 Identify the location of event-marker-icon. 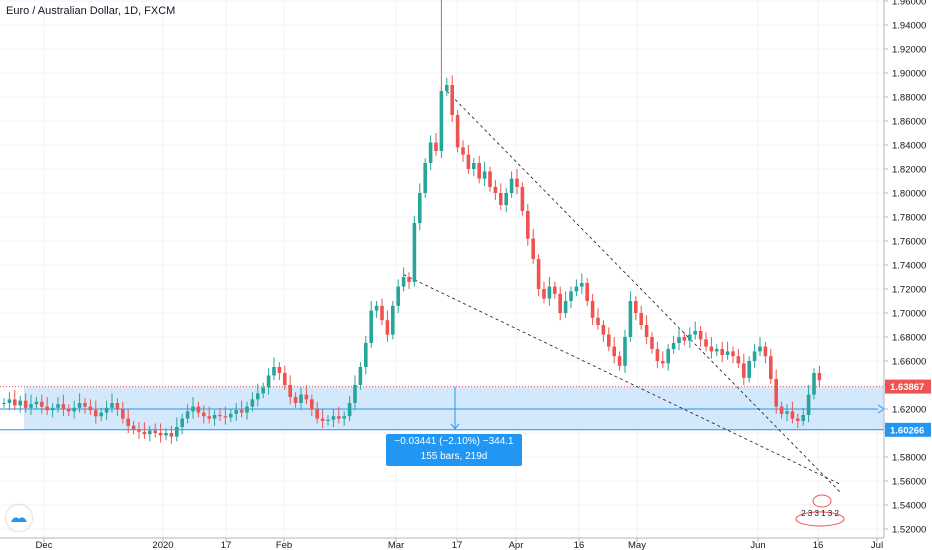
(820, 519).